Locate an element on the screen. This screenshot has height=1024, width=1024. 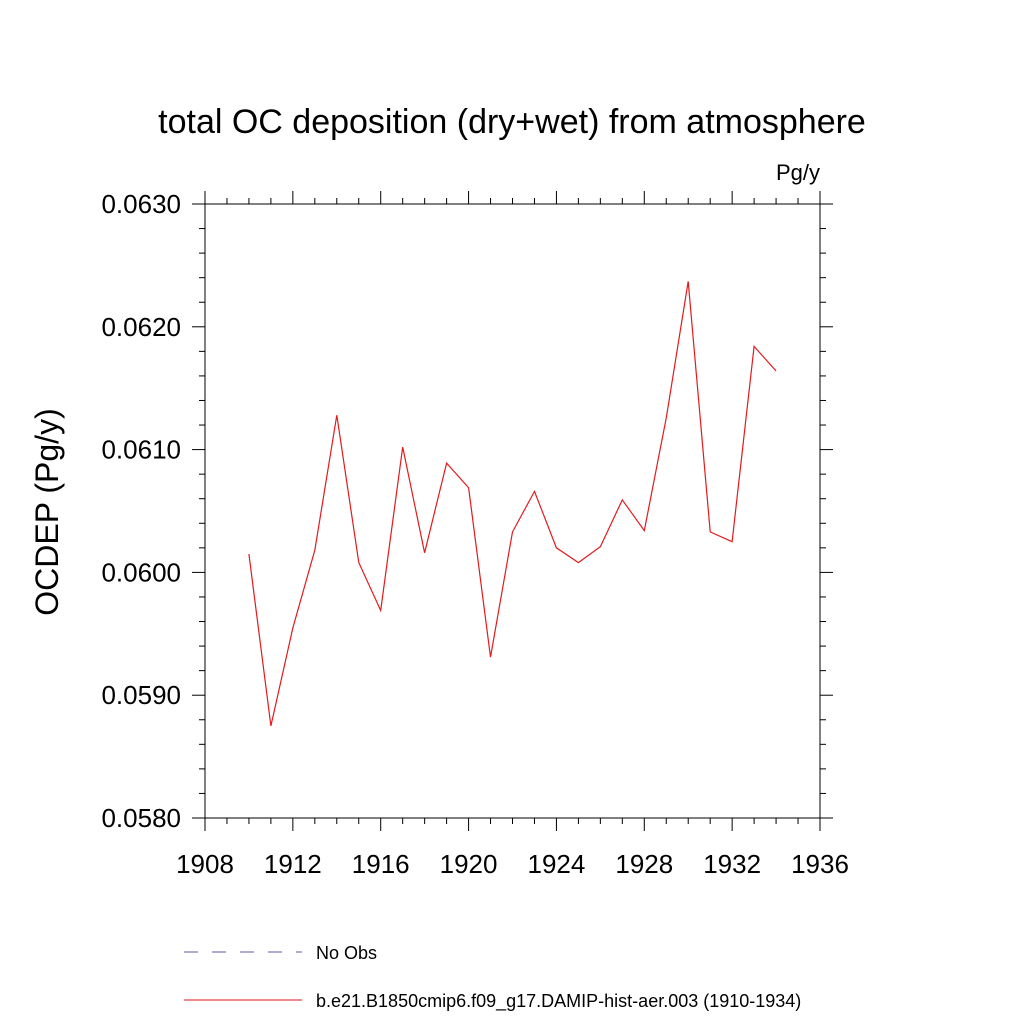
y-axis-label: OCDEP (Pg/y) is located at coordinates (47, 511).